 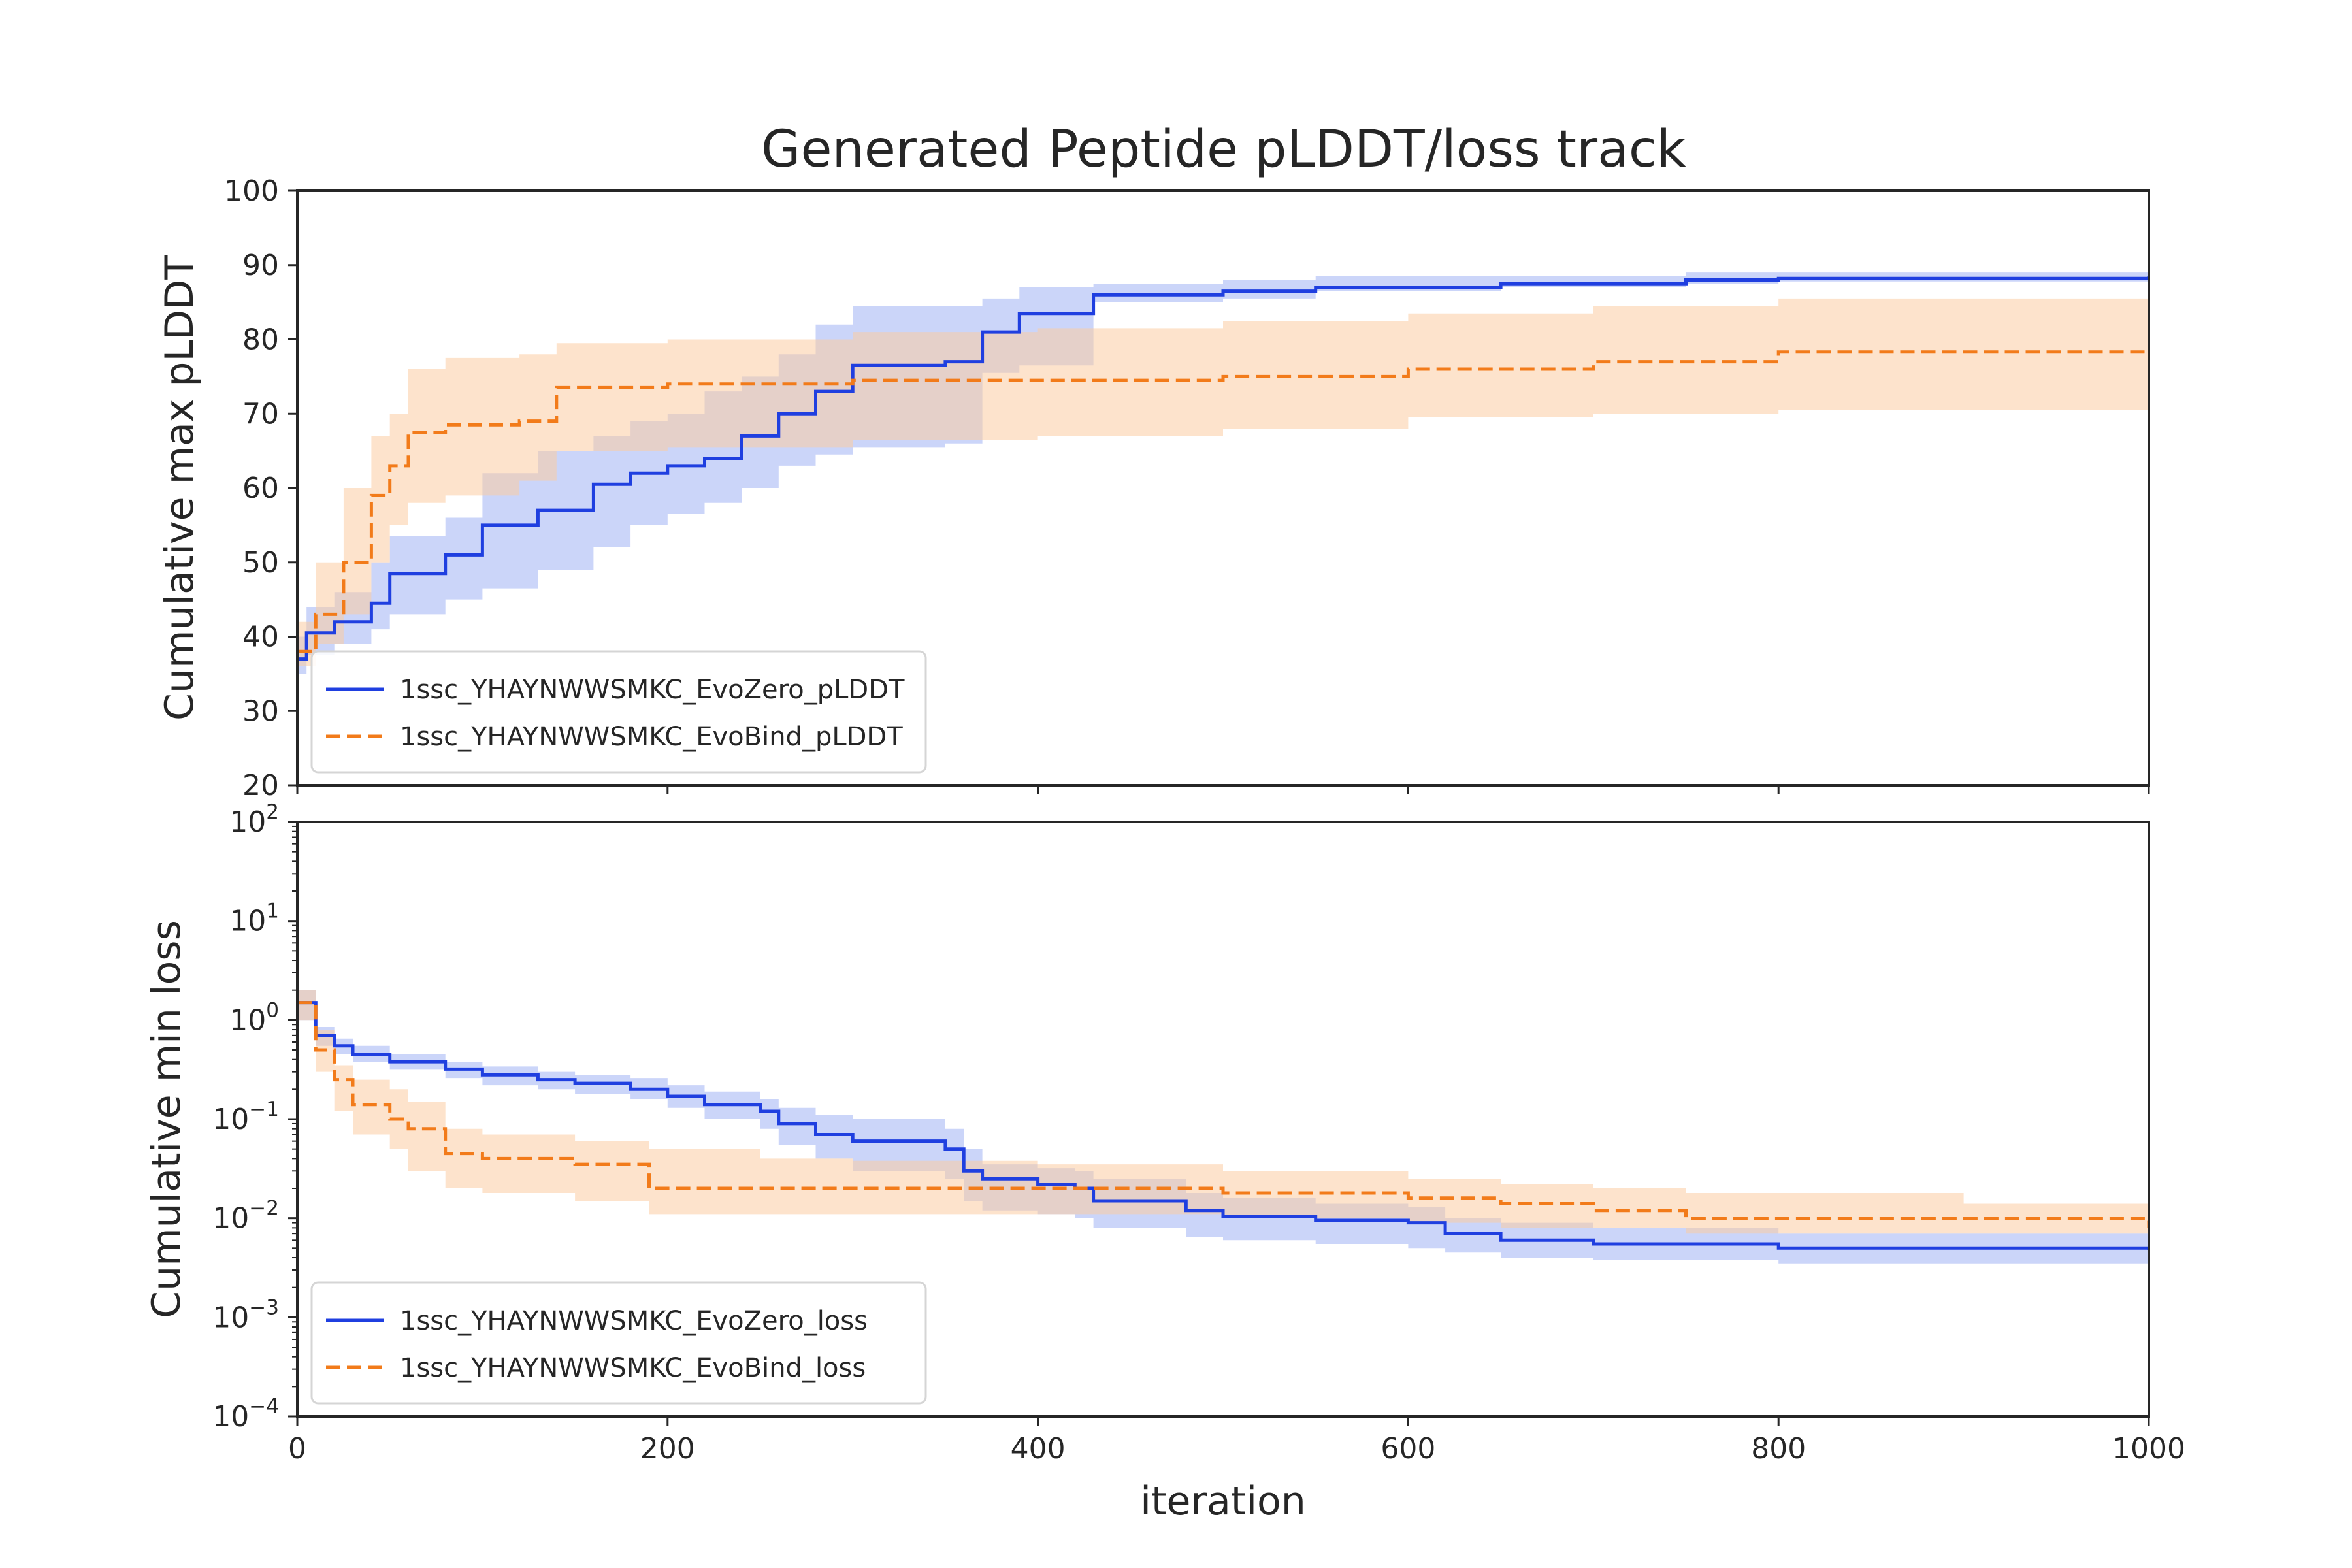 What do you see at coordinates (254, 919) in the screenshot?
I see `y-tick-label: 101` at bounding box center [254, 919].